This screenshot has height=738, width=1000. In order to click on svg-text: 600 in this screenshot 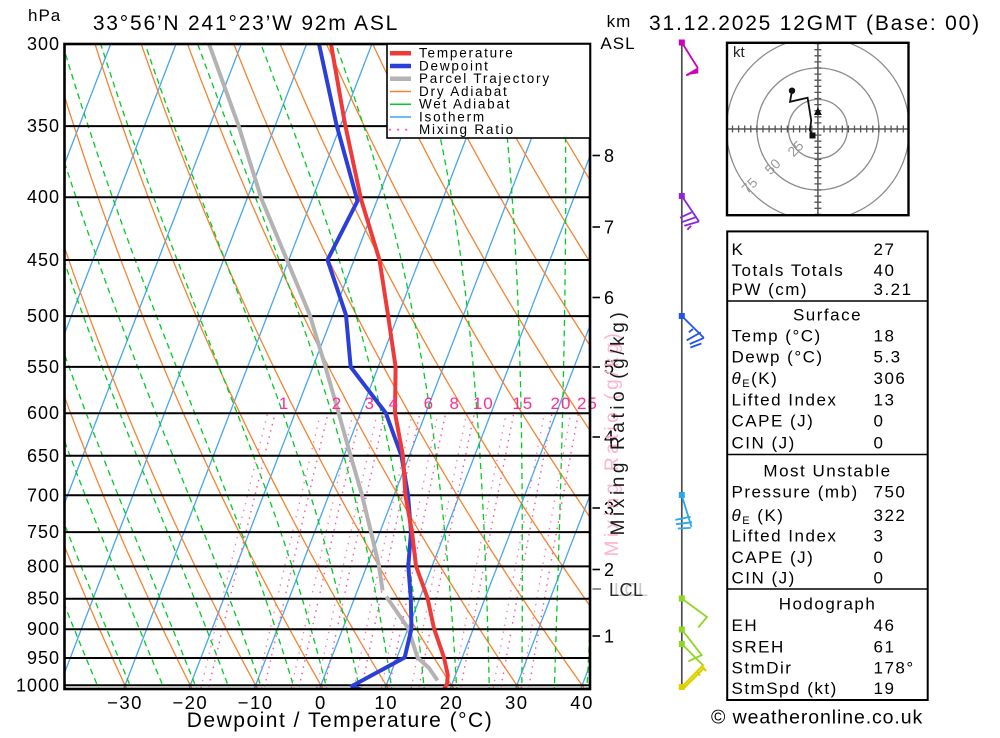, I will do `click(43, 413)`.